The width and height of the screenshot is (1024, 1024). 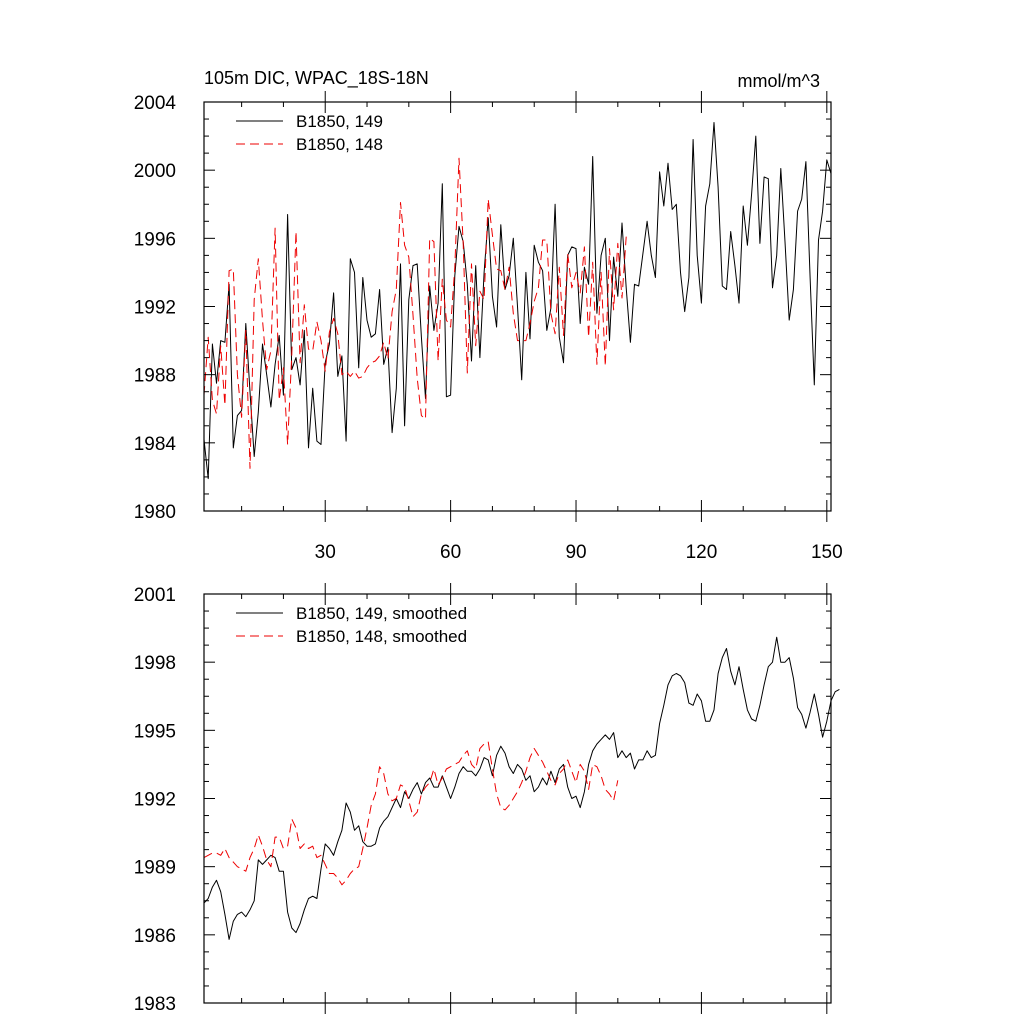 What do you see at coordinates (339, 144) in the screenshot?
I see `legend-label-148: B1850, 148` at bounding box center [339, 144].